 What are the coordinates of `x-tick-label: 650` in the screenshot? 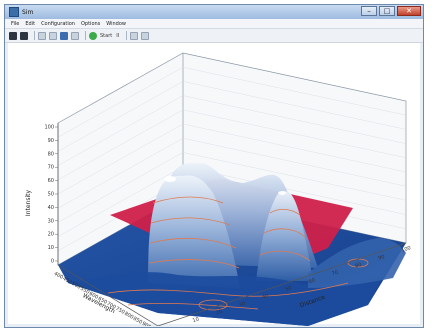 It's located at (102, 301).